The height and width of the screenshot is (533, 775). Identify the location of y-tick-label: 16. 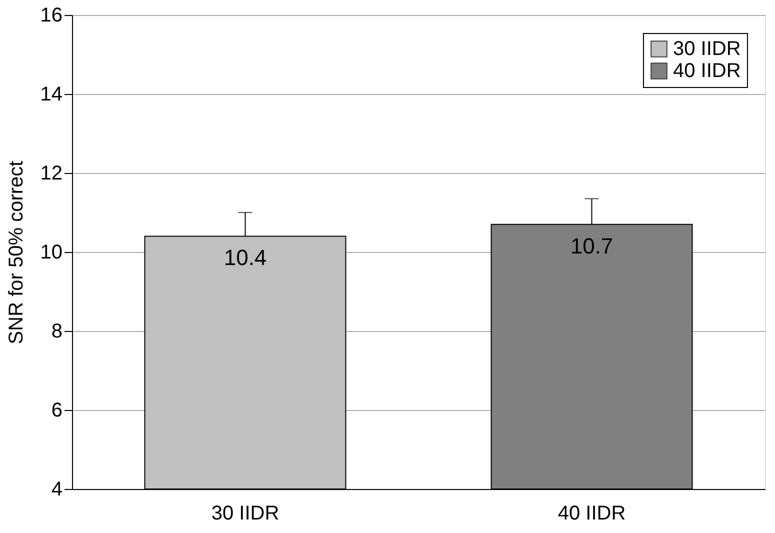
(51, 15).